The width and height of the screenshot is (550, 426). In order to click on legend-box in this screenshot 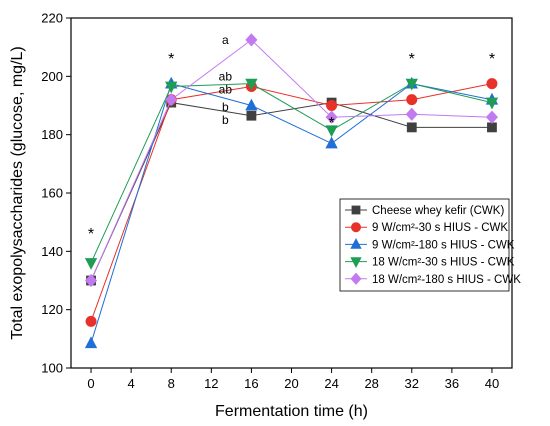, I will do `click(424, 245)`.